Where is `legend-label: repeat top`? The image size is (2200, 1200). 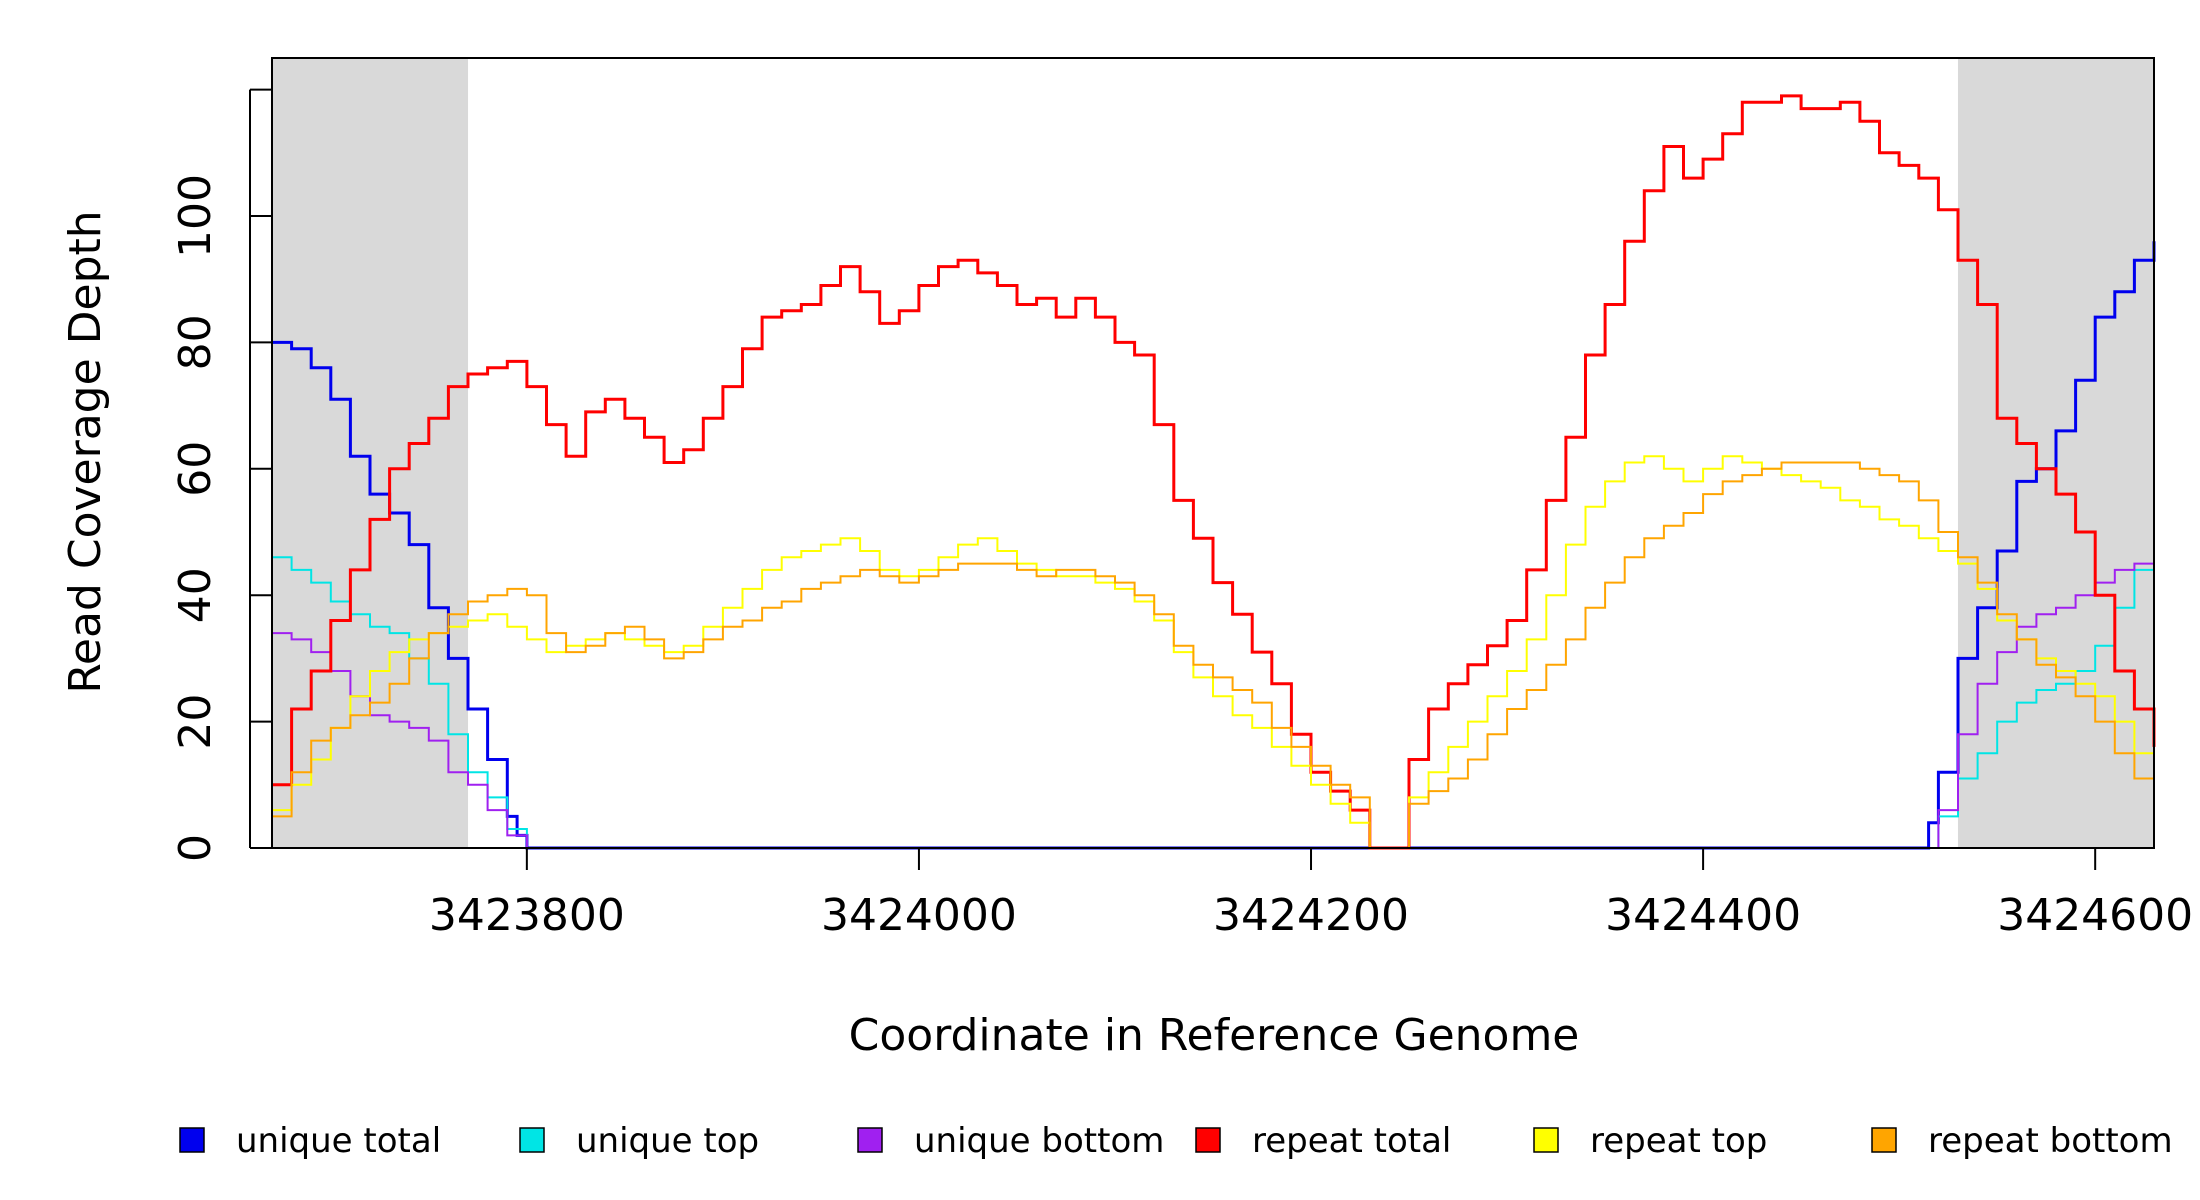
legend-label: repeat top is located at coordinates (1678, 1141).